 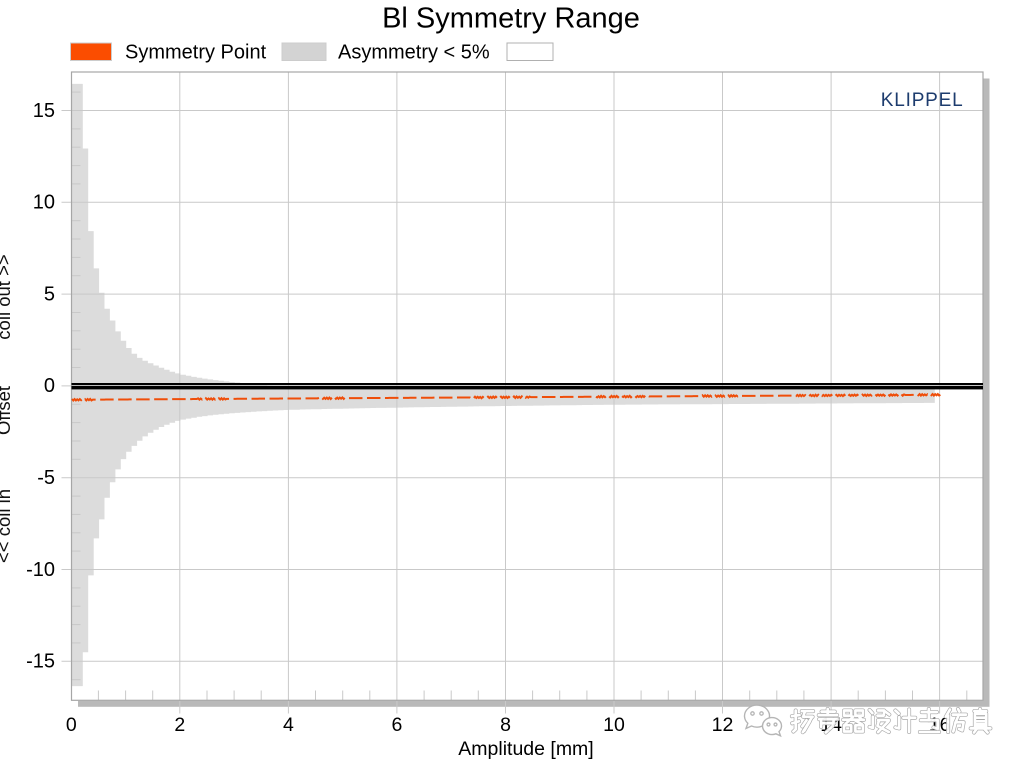 What do you see at coordinates (288, 725) in the screenshot?
I see `svg-text: 4` at bounding box center [288, 725].